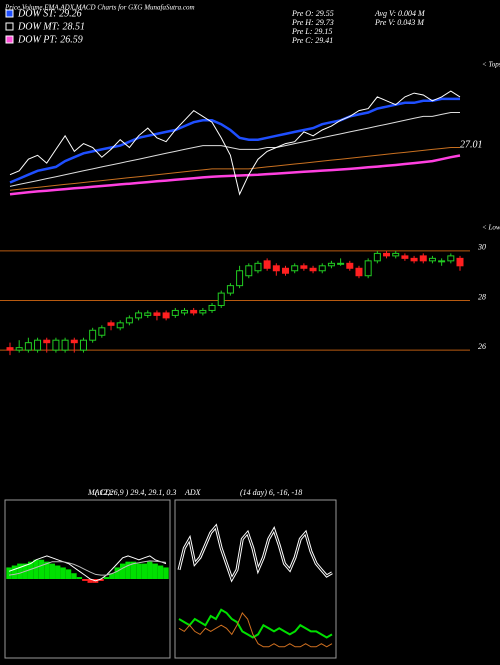 The height and width of the screenshot is (665, 500). What do you see at coordinates (312, 22) in the screenshot?
I see `quote-value: Pre H: 29.73` at bounding box center [312, 22].